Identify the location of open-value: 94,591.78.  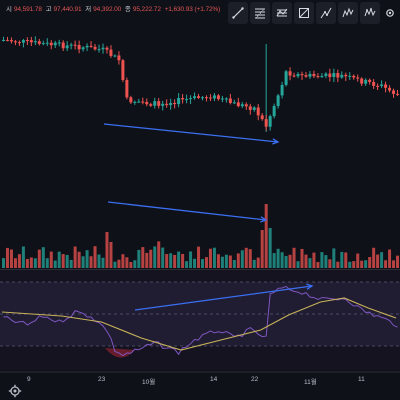
(27, 9).